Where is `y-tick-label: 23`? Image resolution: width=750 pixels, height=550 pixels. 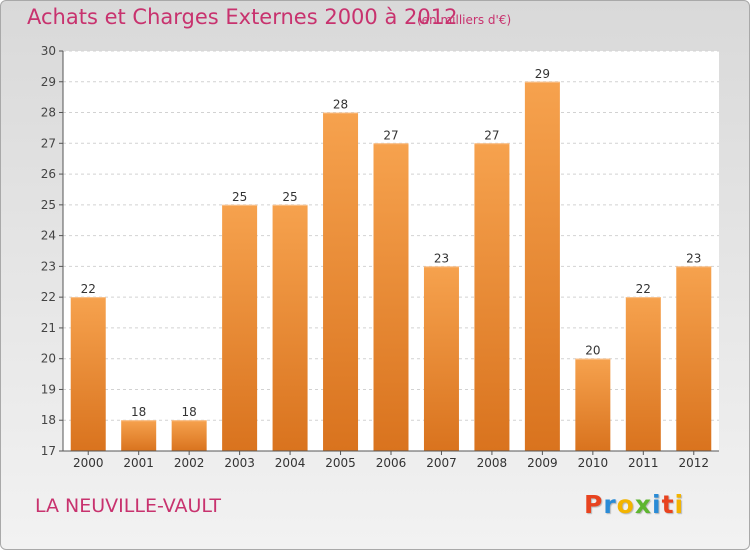
y-tick-label: 23 is located at coordinates (48, 266).